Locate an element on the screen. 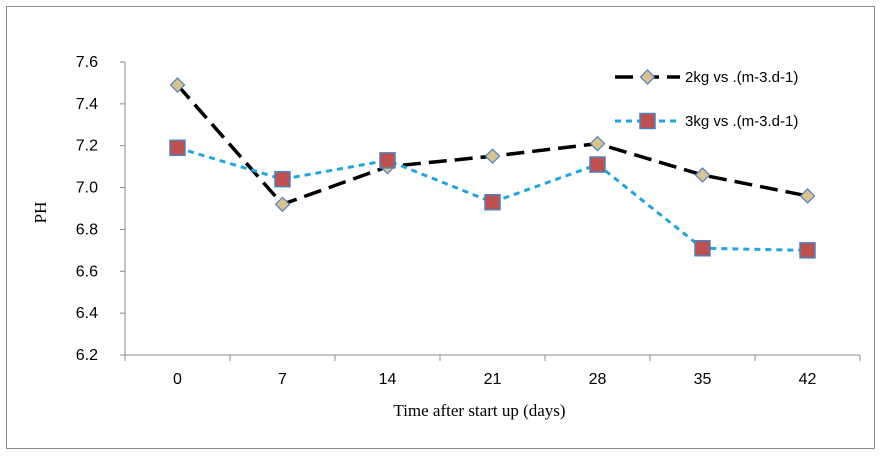 This screenshot has height=457, width=883. y-tick-label: 6.8 is located at coordinates (87, 229).